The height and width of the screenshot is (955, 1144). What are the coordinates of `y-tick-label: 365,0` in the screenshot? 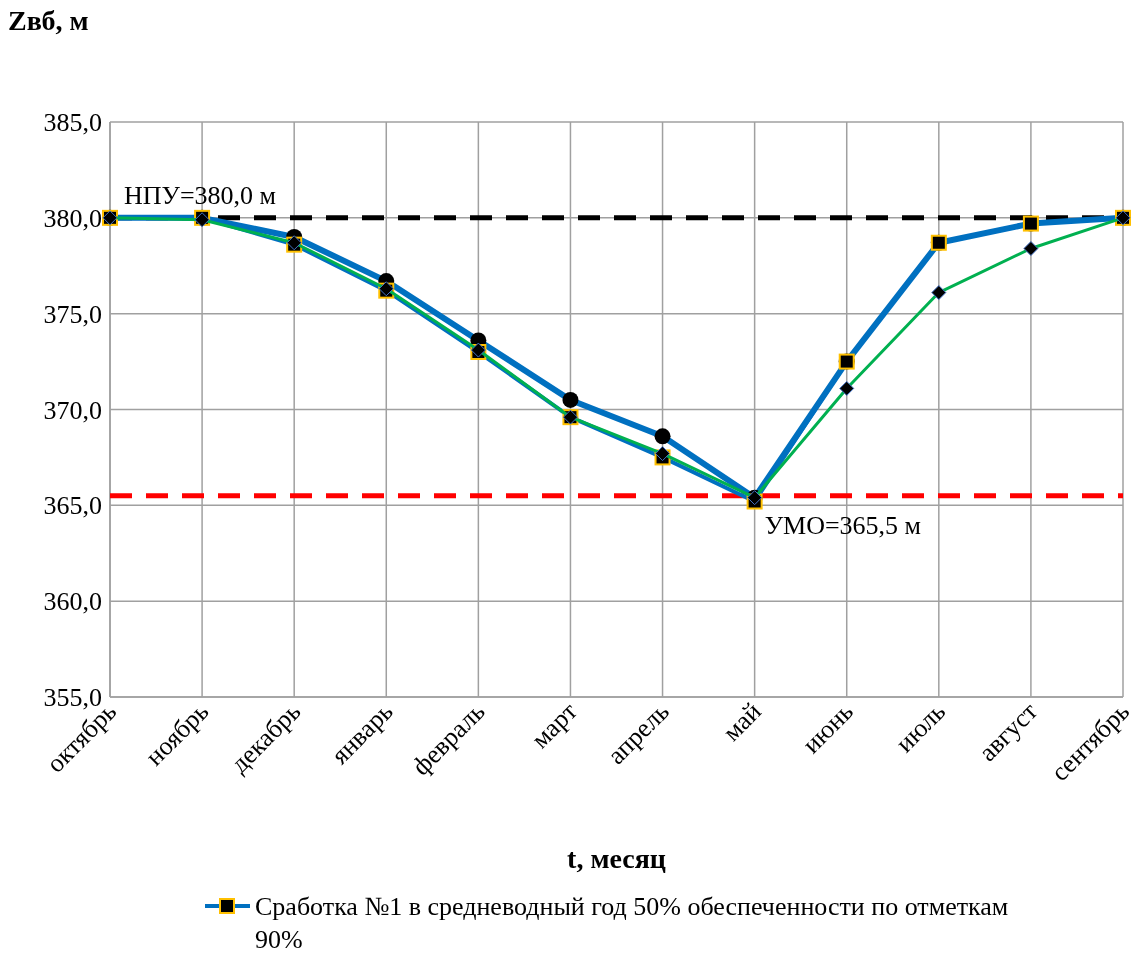 It's located at (72, 506).